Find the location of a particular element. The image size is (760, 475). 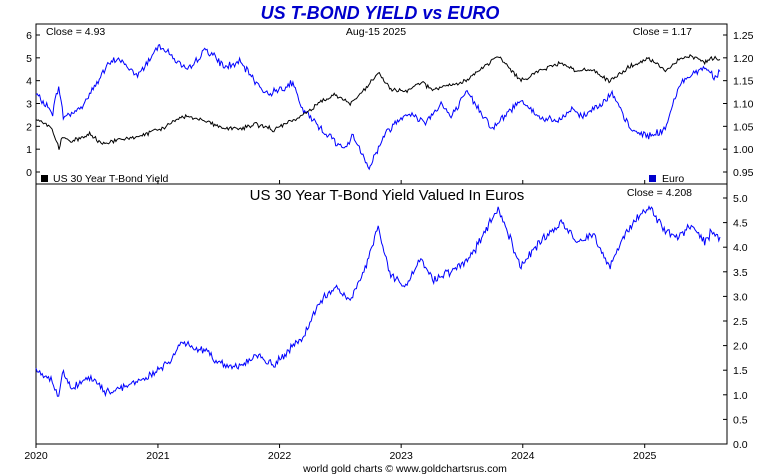

valued-tick-label-10: 5.0 is located at coordinates (740, 199).